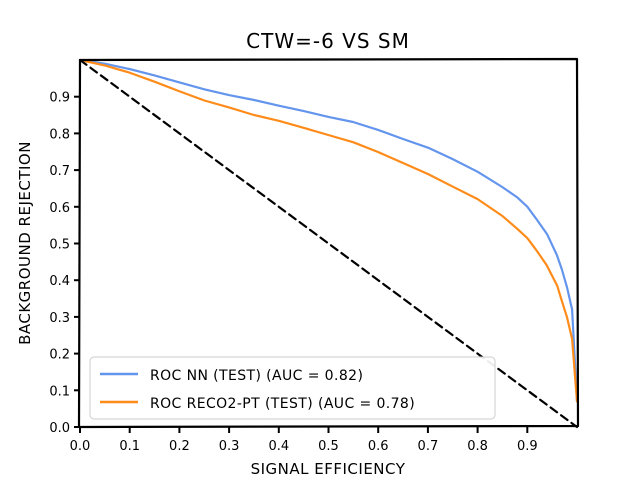 This screenshot has height=480, width=640. Describe the element at coordinates (527, 446) in the screenshot. I see `x-tick-label: 0.9` at that location.